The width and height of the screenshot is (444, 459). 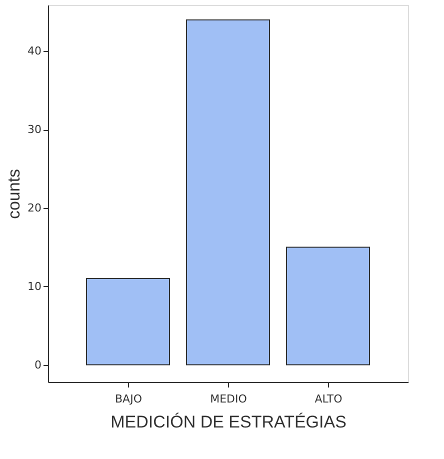 I want to click on y-tick-label: 10, so click(x=35, y=286).